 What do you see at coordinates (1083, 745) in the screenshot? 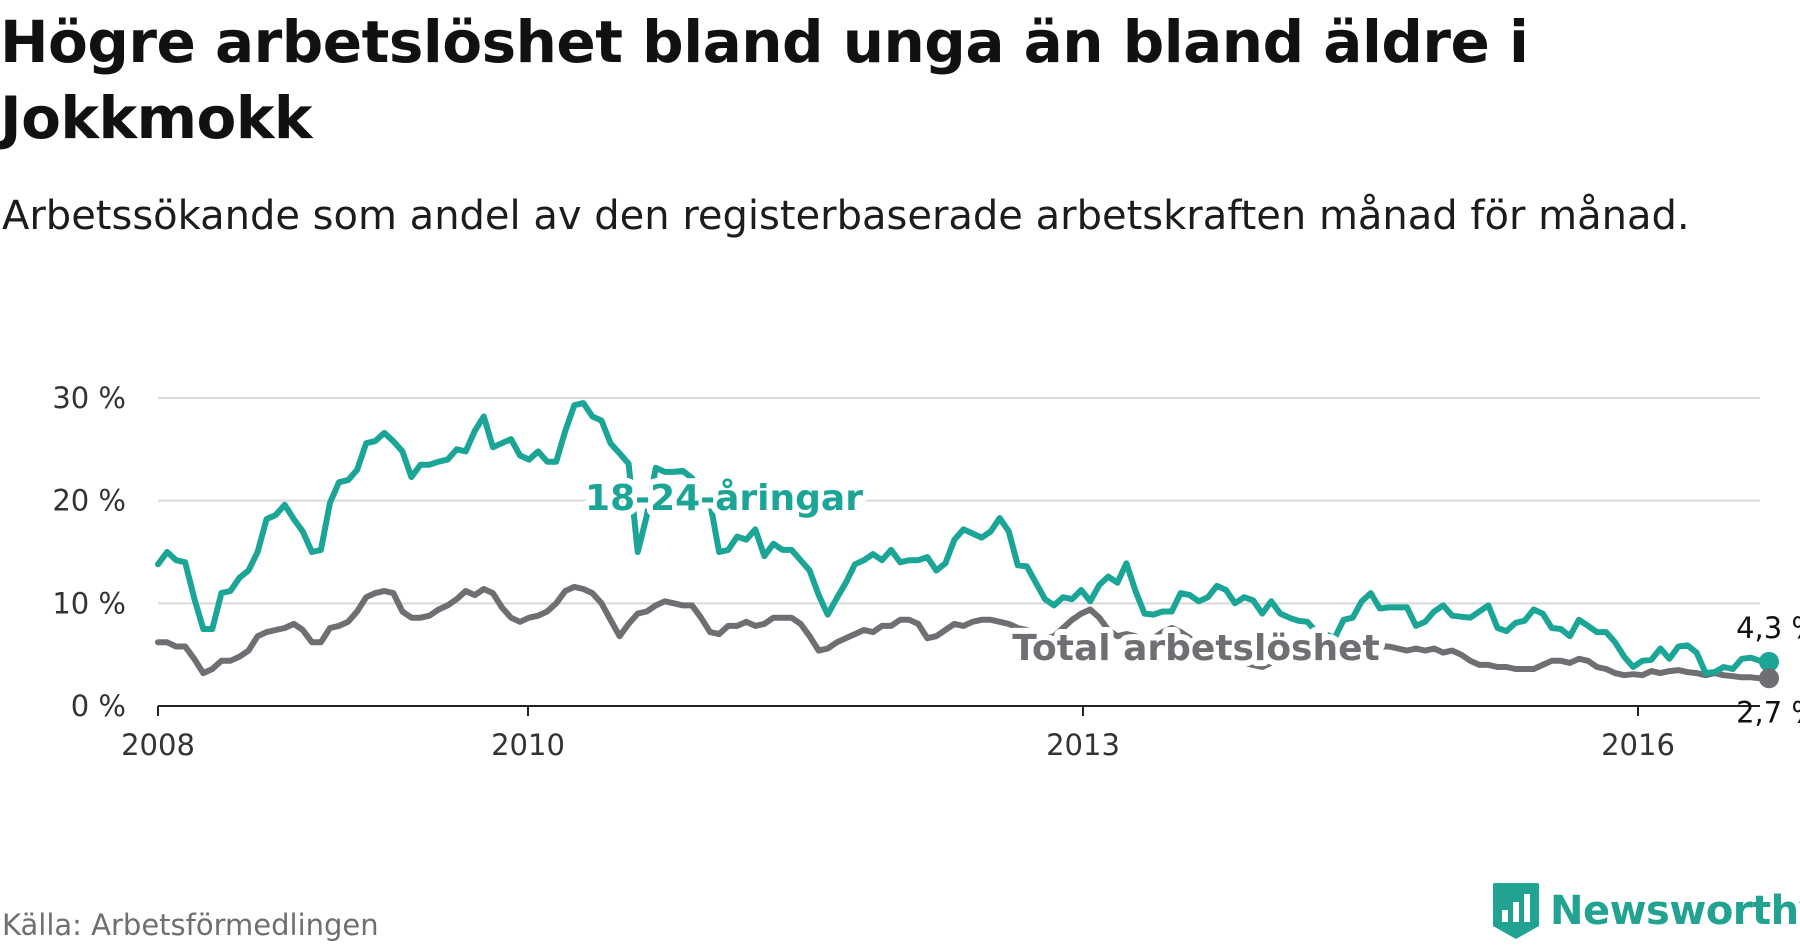
I see `x-tick-label: 2013` at bounding box center [1083, 745].